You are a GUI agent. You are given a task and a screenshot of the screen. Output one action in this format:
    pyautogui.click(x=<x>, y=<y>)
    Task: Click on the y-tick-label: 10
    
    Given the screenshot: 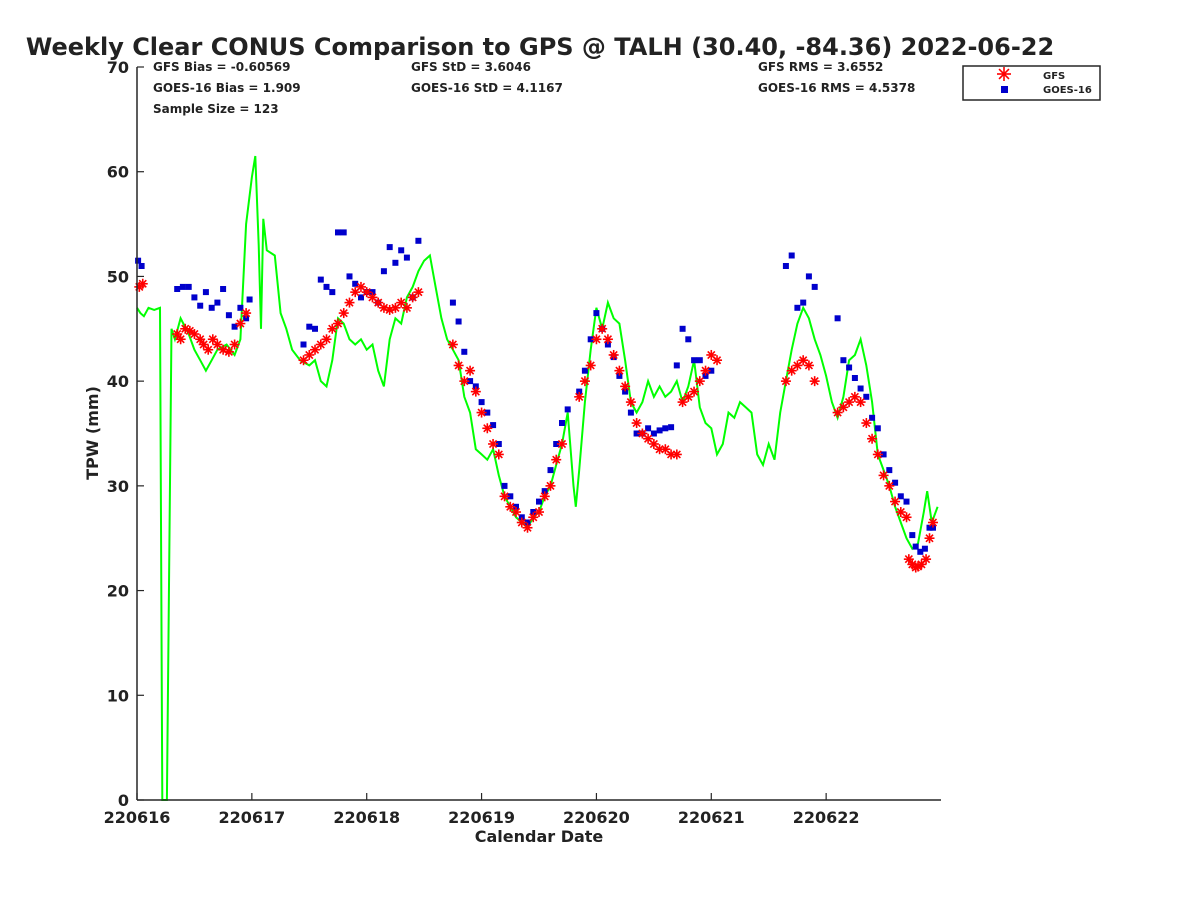 What is the action you would take?
    pyautogui.click(x=118, y=695)
    